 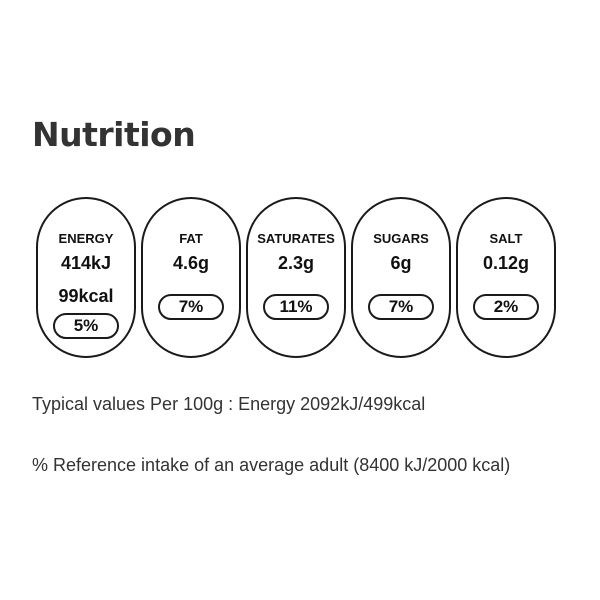 What do you see at coordinates (506, 238) in the screenshot?
I see `nutrient-label: SALT` at bounding box center [506, 238].